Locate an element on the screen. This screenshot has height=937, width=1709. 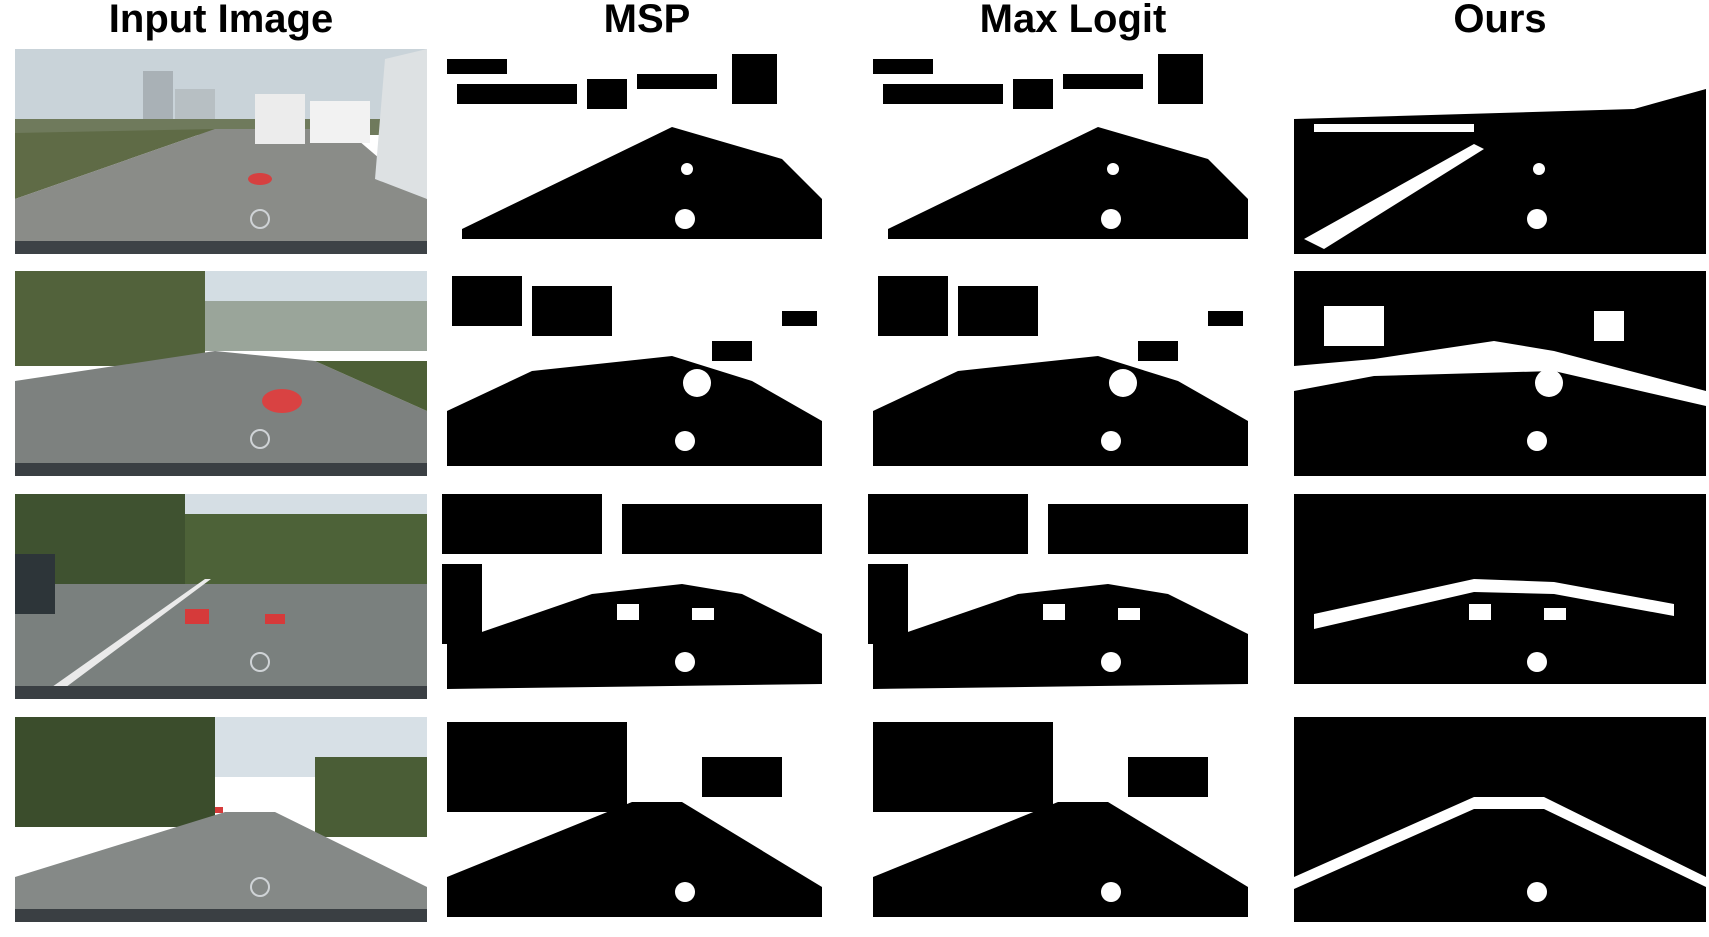
column-header-max-logit: Max Logit is located at coordinates (1073, 20).